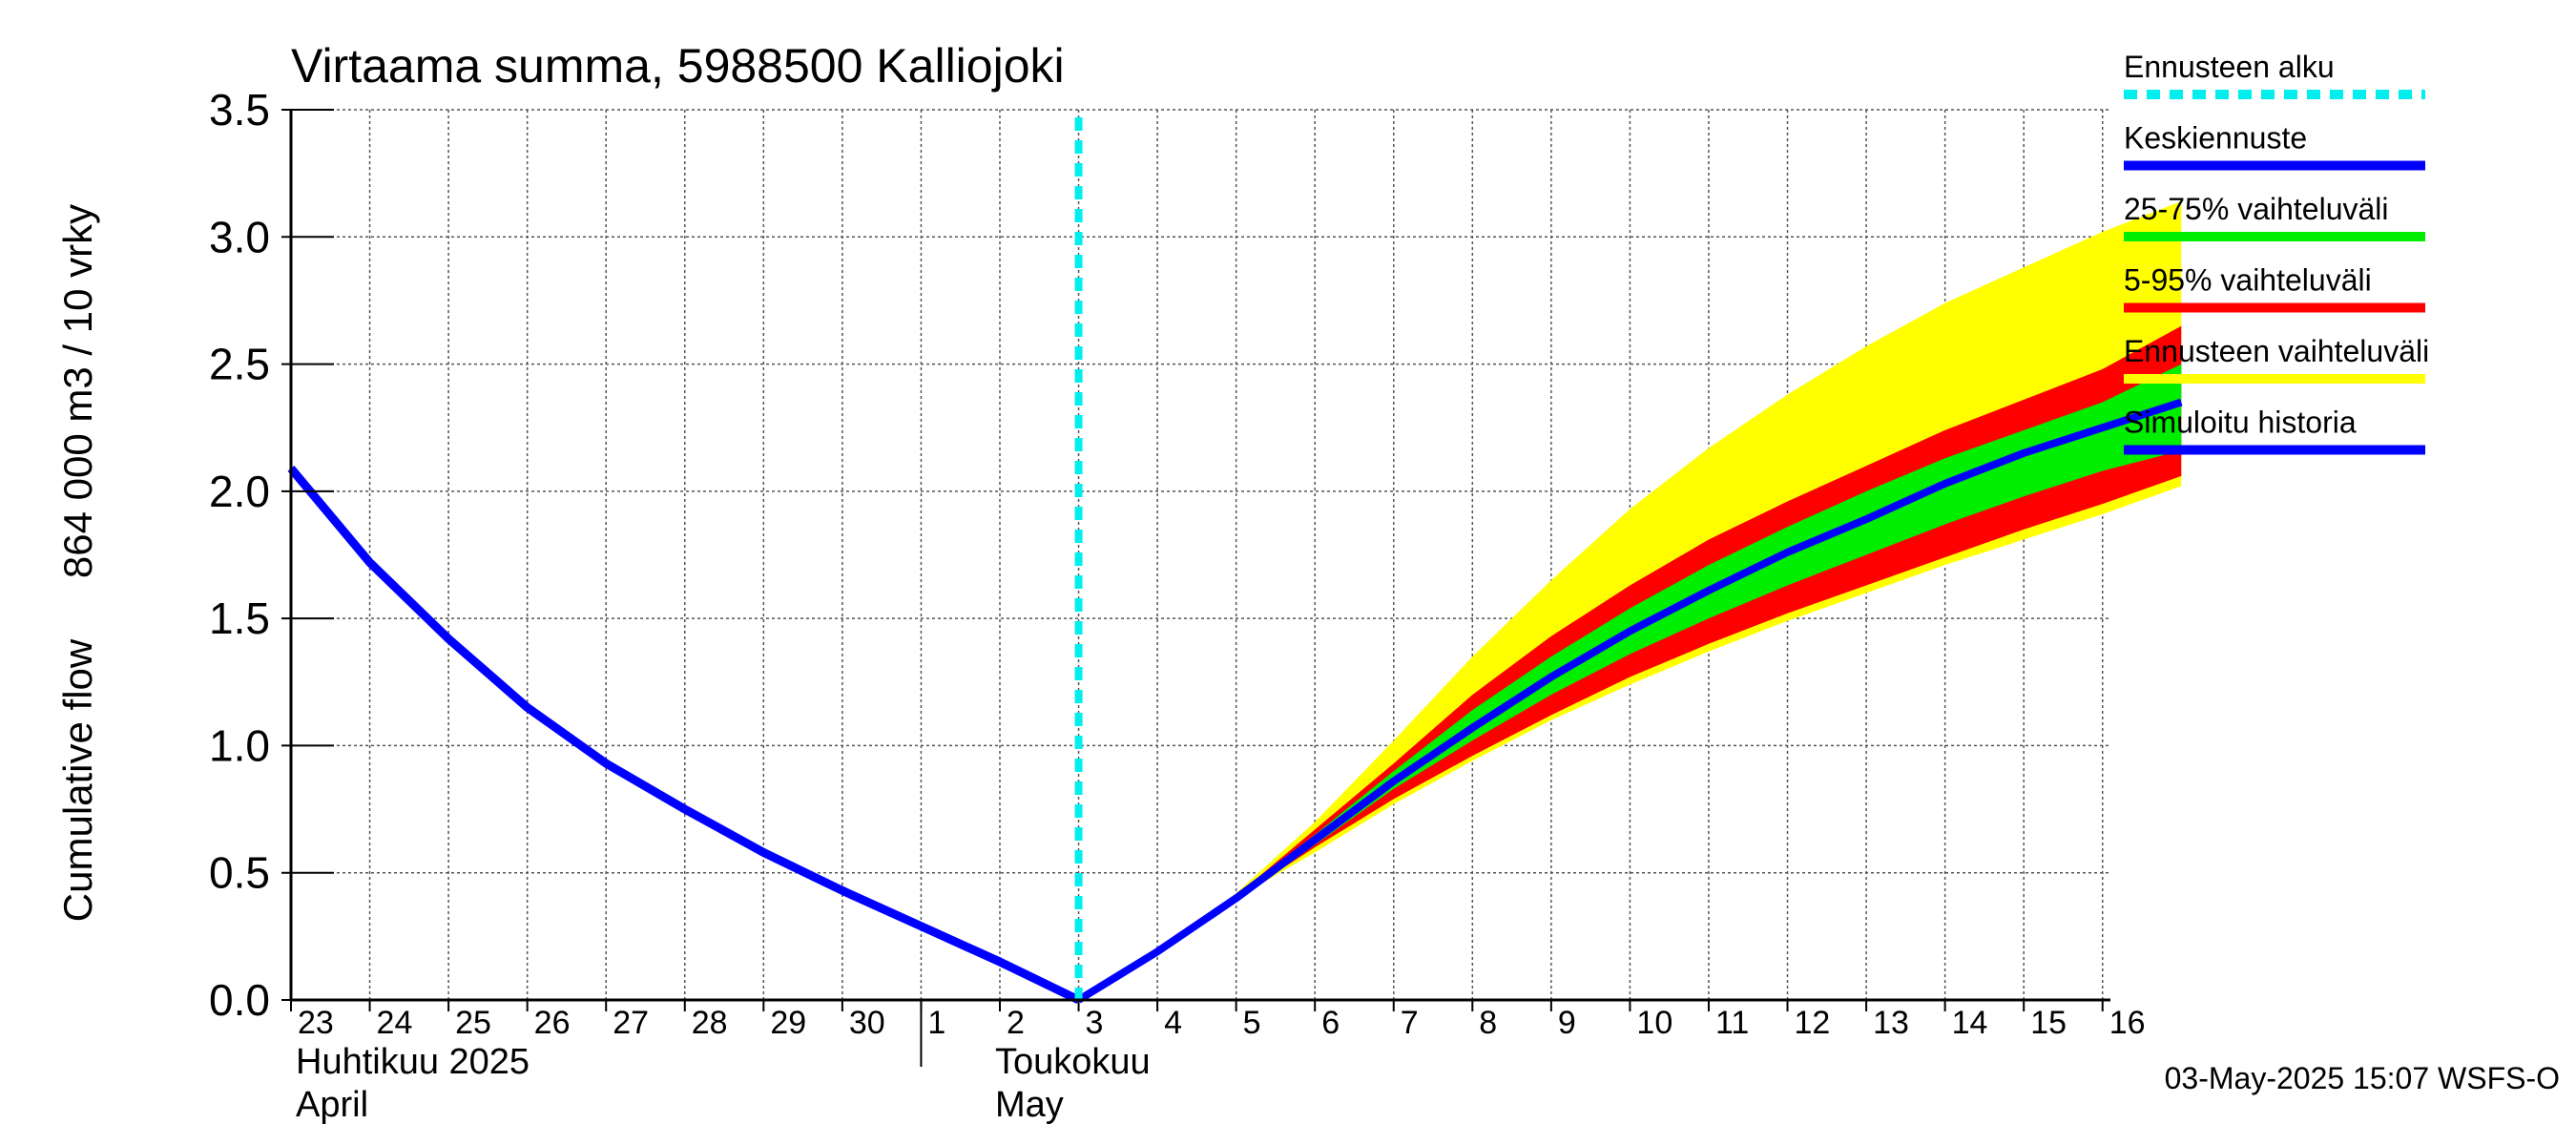  I want to click on y-axis-label: Cumulative flow, so click(77, 780).